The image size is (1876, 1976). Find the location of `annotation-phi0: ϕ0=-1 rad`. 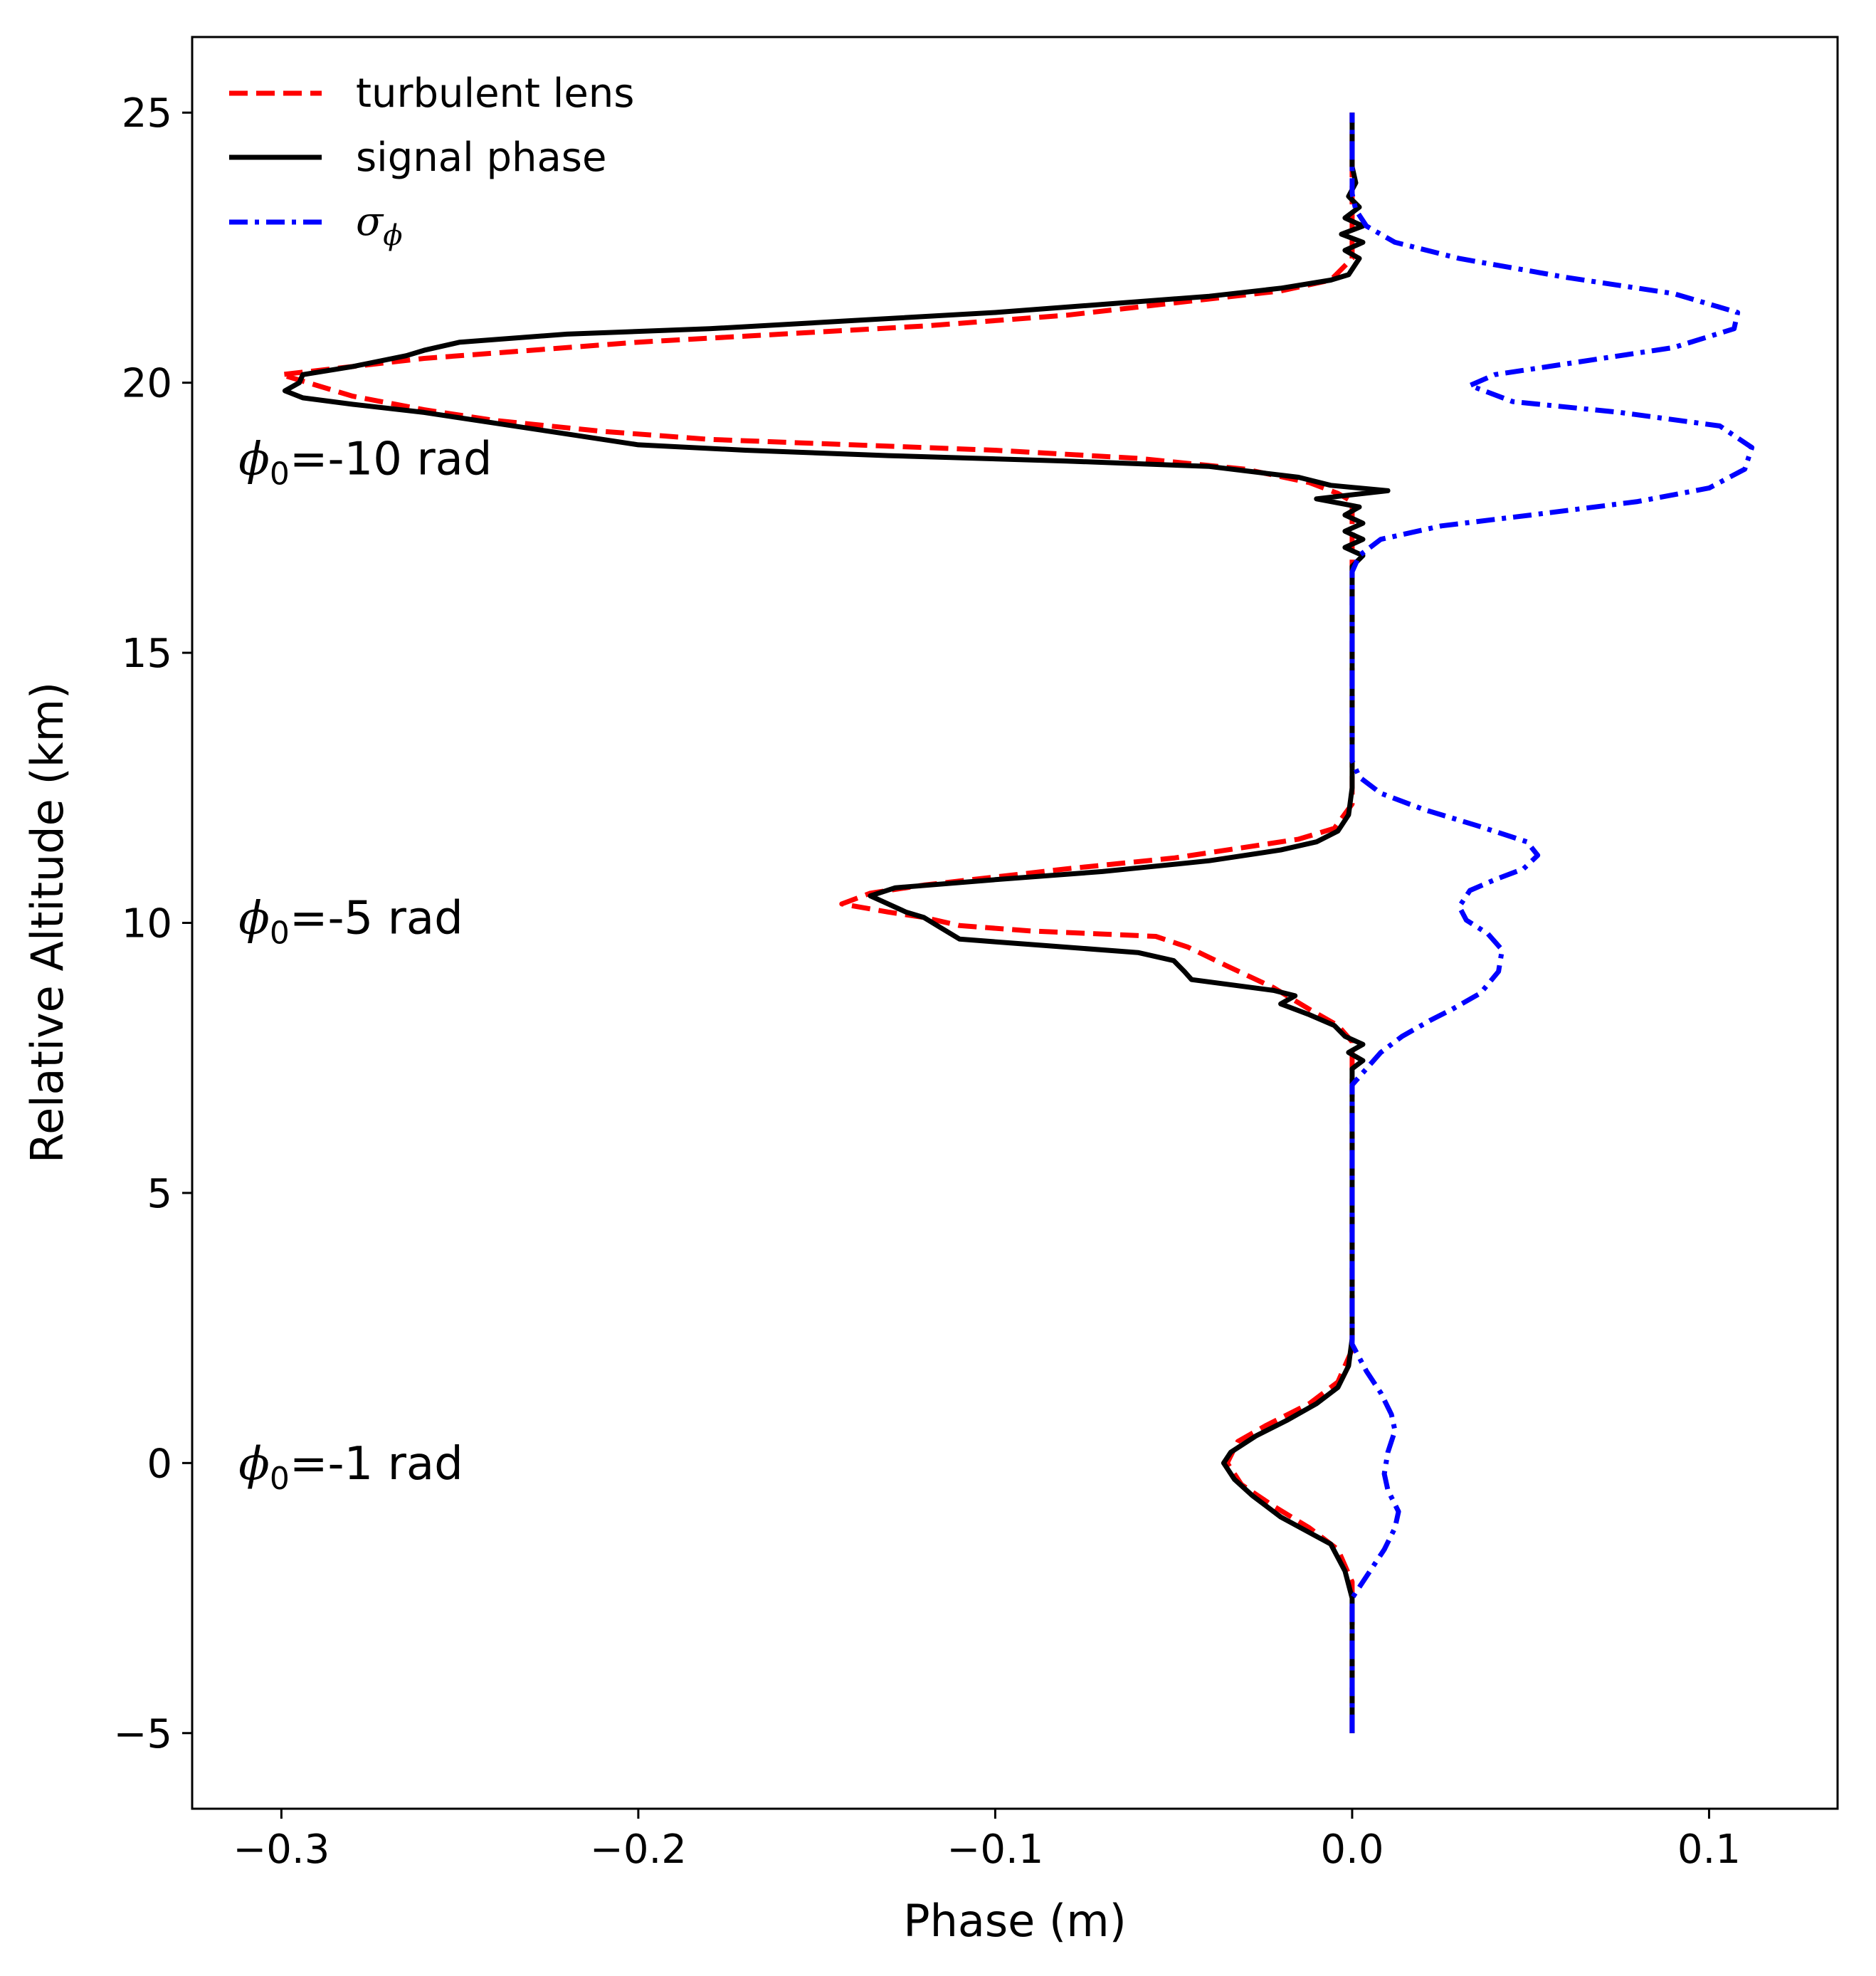

annotation-phi0: ϕ0=-1 rad is located at coordinates (350, 1467).